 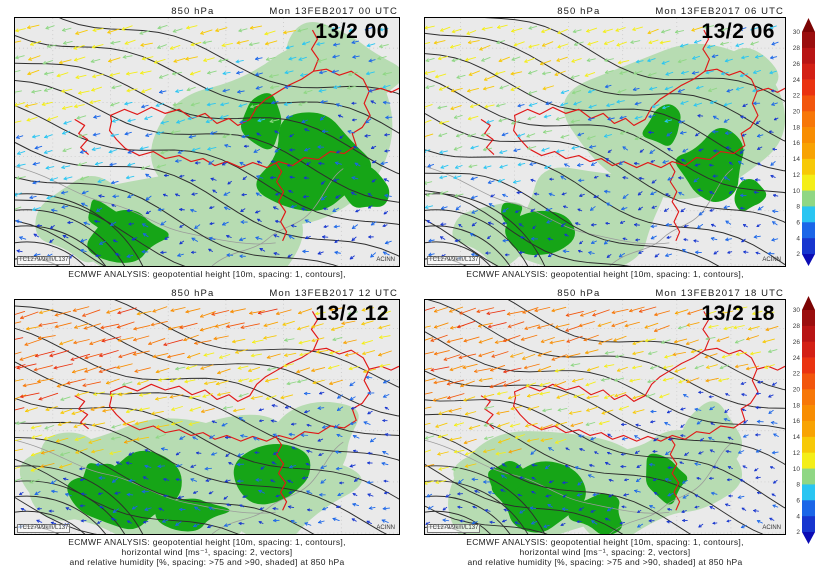 What do you see at coordinates (738, 31) in the screenshot?
I see `date-time-label: 13/2 06` at bounding box center [738, 31].